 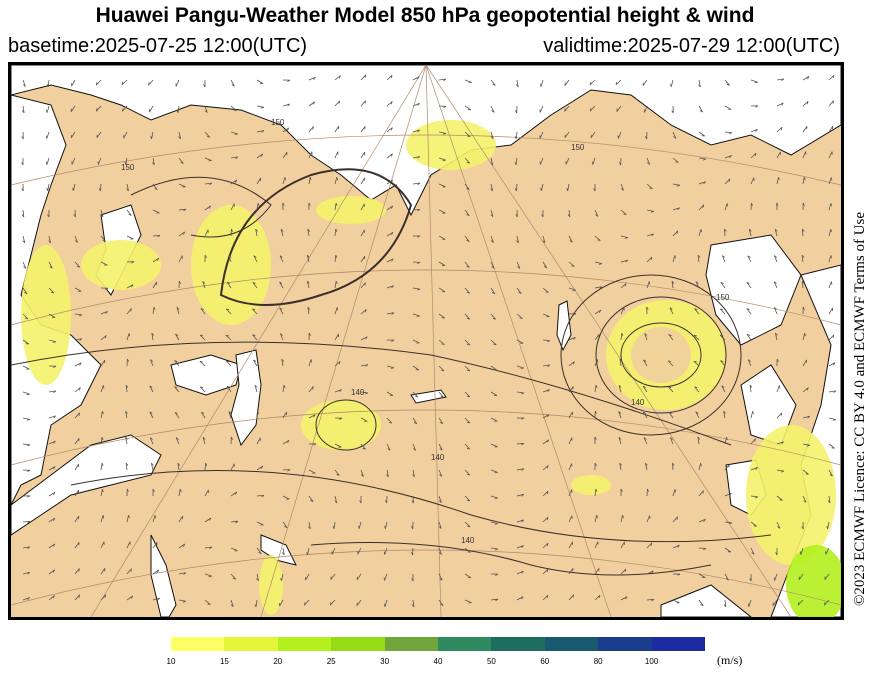 I want to click on colorbar-tick-label: 100, so click(x=651, y=661).